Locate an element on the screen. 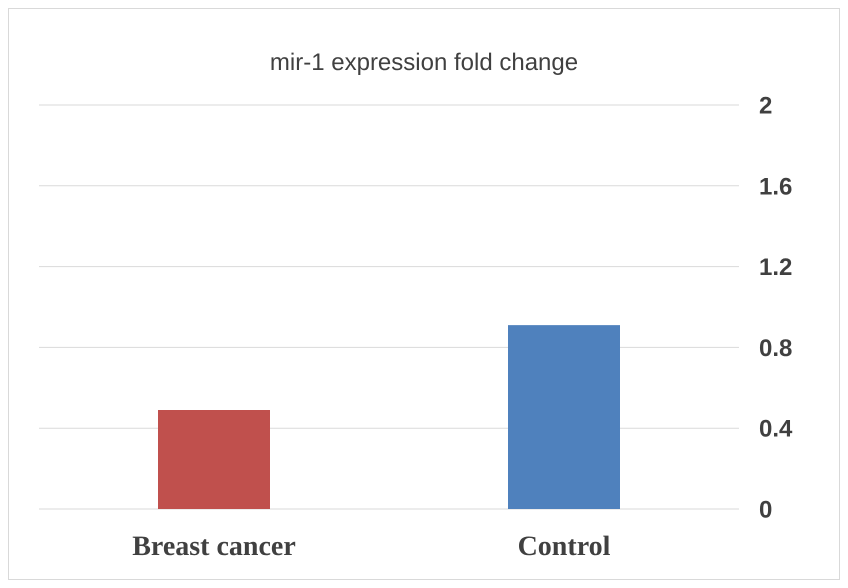 The height and width of the screenshot is (588, 848). x-tick-label: Control is located at coordinates (564, 546).